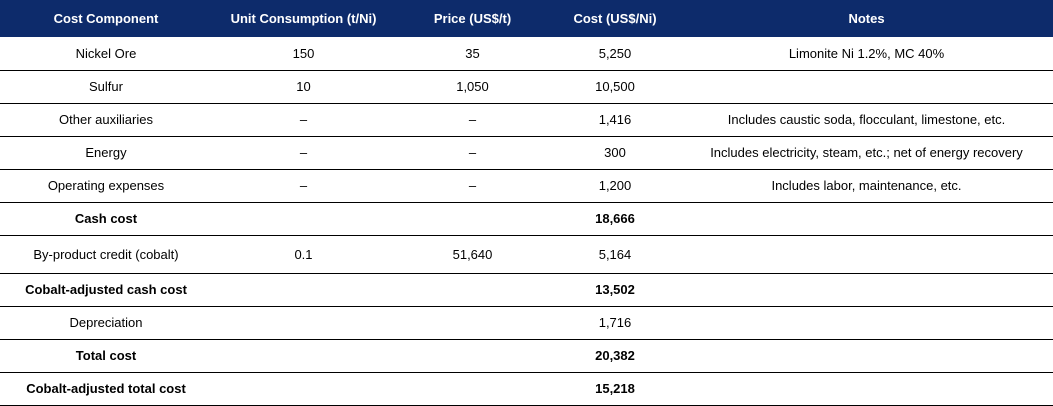 The height and width of the screenshot is (406, 1053). What do you see at coordinates (472, 87) in the screenshot?
I see `table-cell: 1,050` at bounding box center [472, 87].